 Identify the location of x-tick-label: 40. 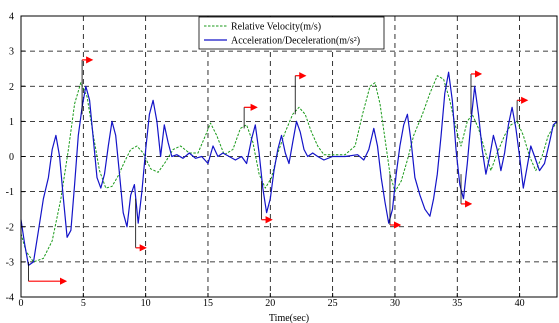
(520, 303).